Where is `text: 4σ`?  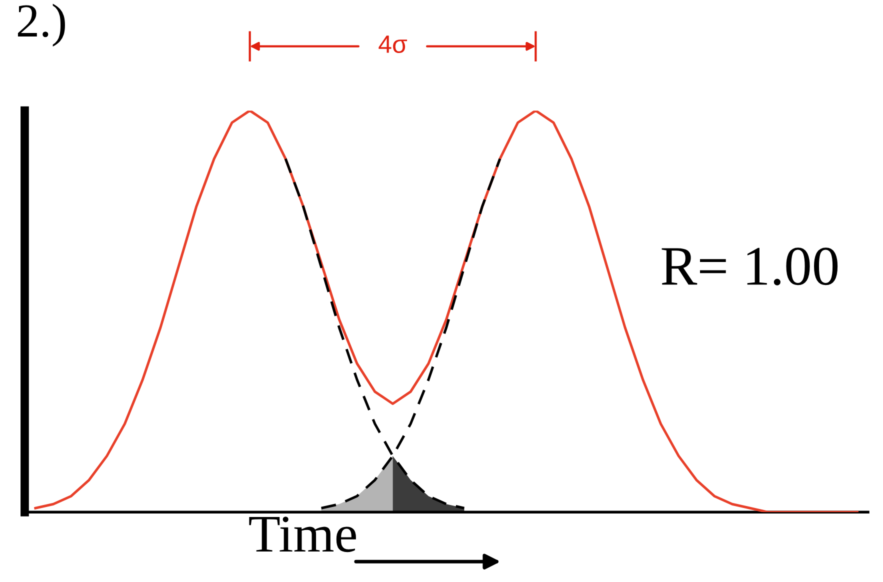
text: 4σ is located at coordinates (393, 45).